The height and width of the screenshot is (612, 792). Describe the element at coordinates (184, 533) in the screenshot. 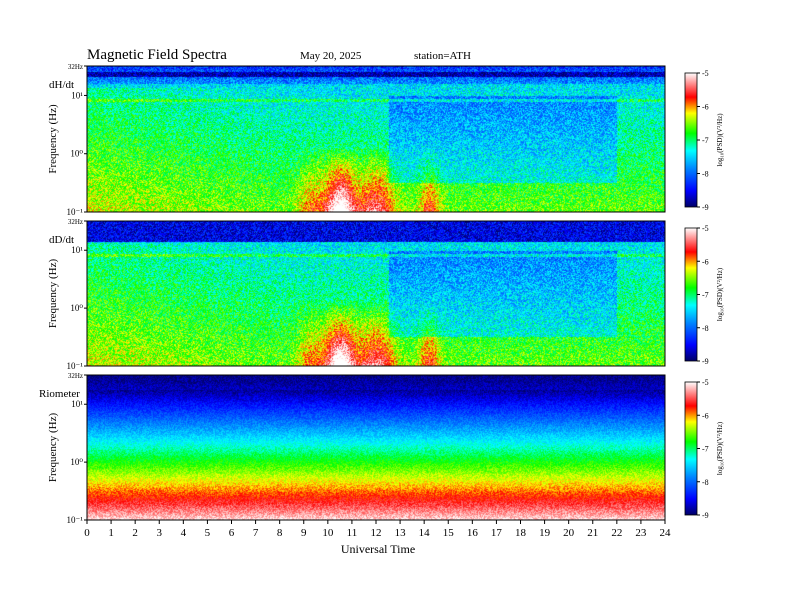

I see `x-tick-label: 4` at that location.